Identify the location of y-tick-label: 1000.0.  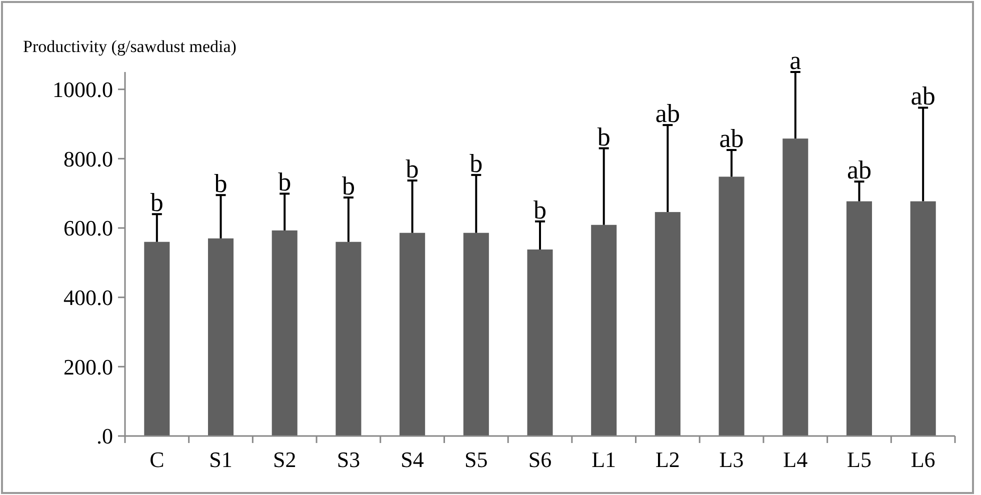
(82, 89).